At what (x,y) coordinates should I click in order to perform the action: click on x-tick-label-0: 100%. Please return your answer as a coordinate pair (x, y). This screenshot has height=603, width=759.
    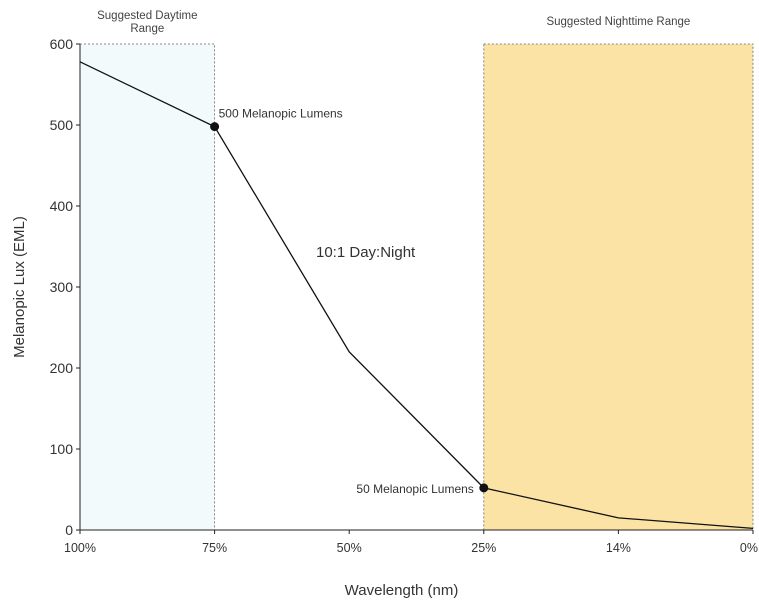
    Looking at the image, I should click on (80, 548).